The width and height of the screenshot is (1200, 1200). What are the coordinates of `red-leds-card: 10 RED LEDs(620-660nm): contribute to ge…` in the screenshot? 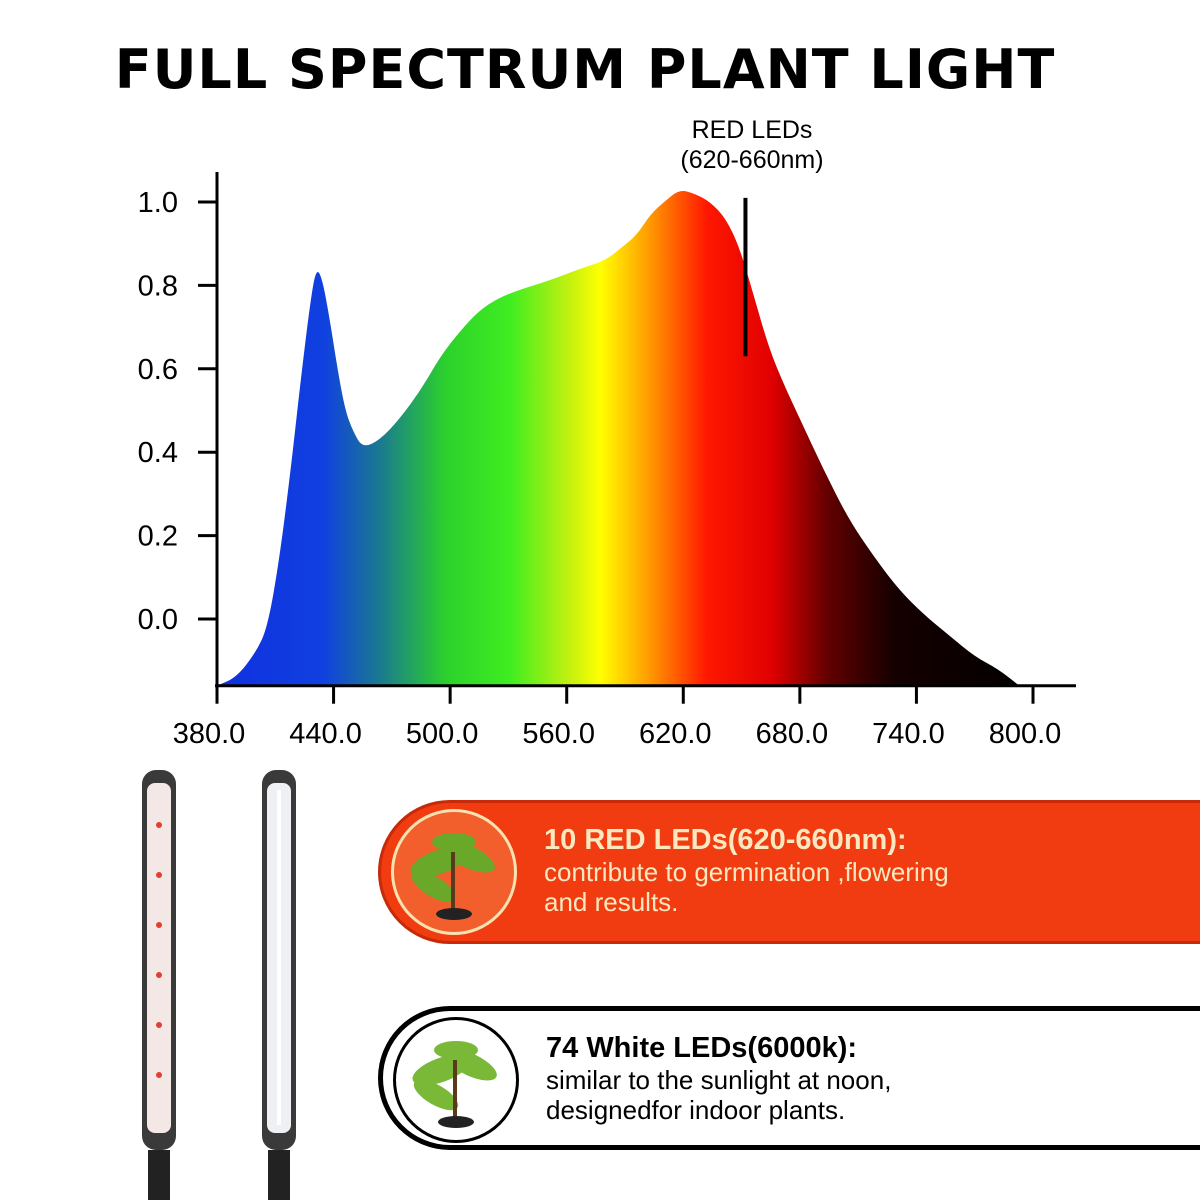 It's located at (789, 872).